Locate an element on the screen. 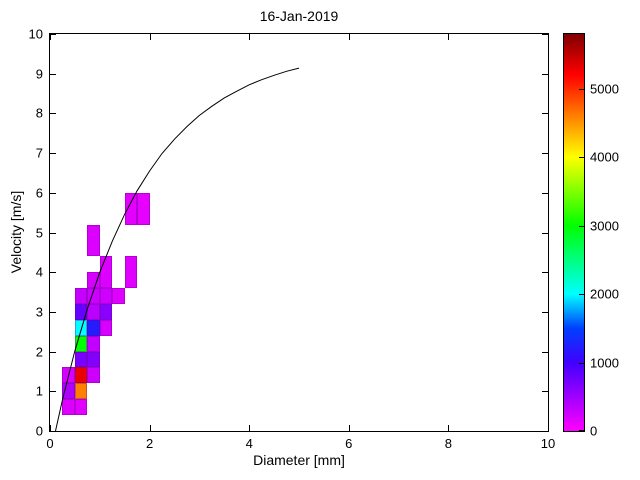 This screenshot has width=640, height=480. y-tick-label: 9 is located at coordinates (39, 74).